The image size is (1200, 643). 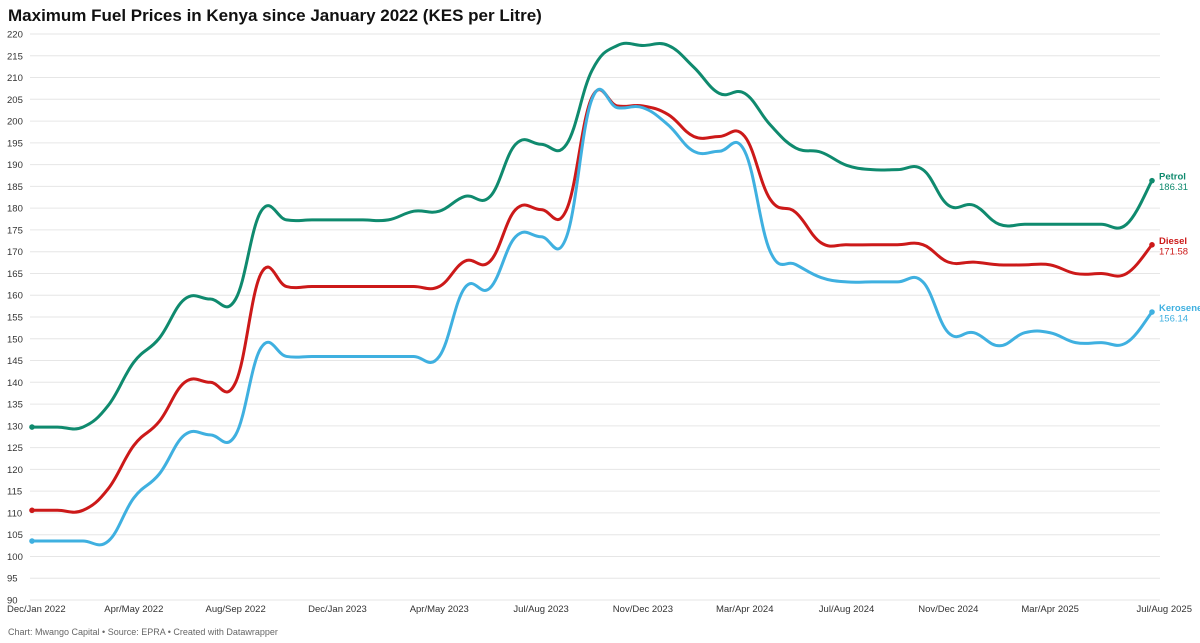 What do you see at coordinates (32, 510) in the screenshot?
I see `diesel-start-point` at bounding box center [32, 510].